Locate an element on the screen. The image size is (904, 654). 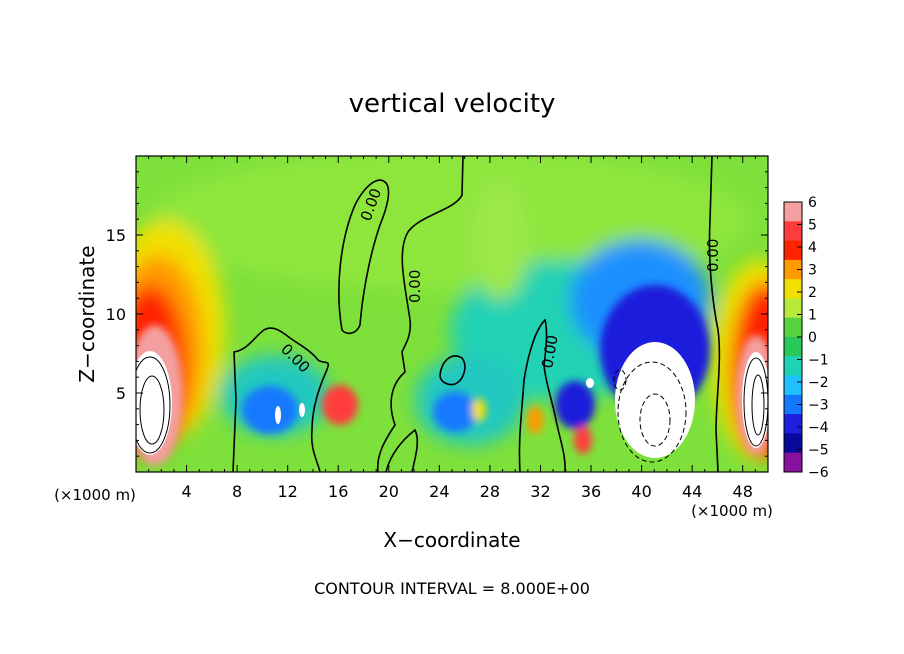
x-tick-label: 36 is located at coordinates (591, 491).